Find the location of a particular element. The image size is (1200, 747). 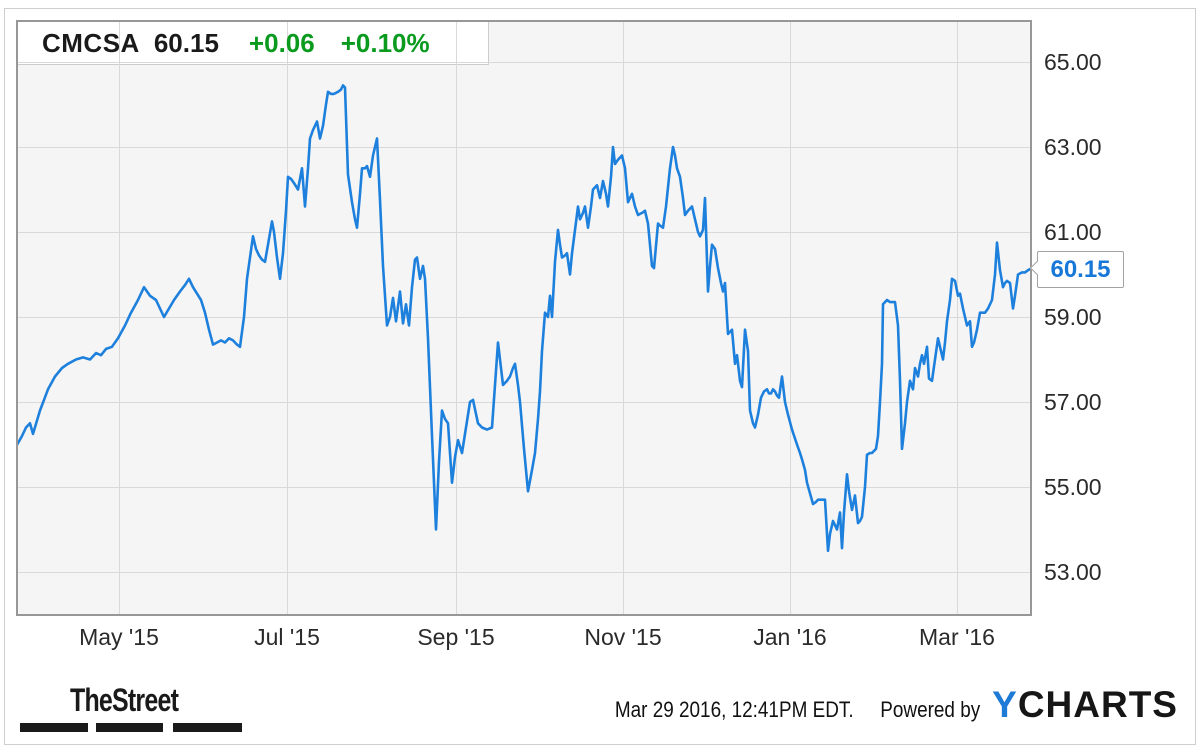

y-tick-label: 65.00 is located at coordinates (1073, 62).